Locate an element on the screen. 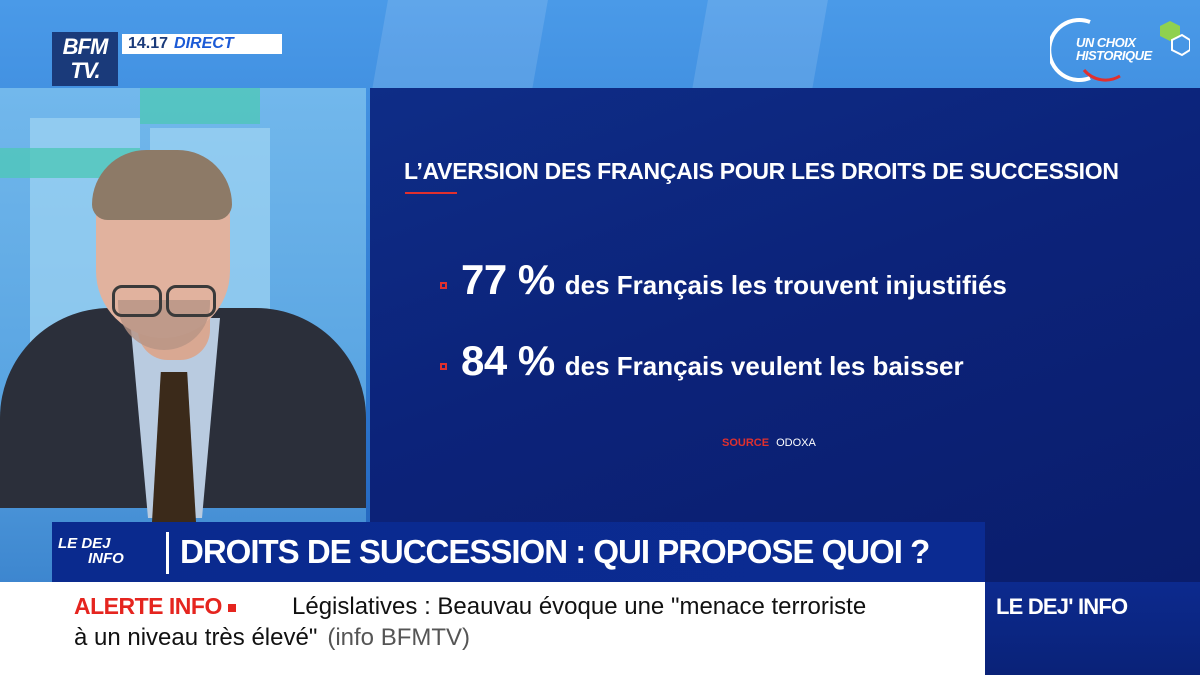 The width and height of the screenshot is (1200, 675). news-ticker is located at coordinates (492, 628).